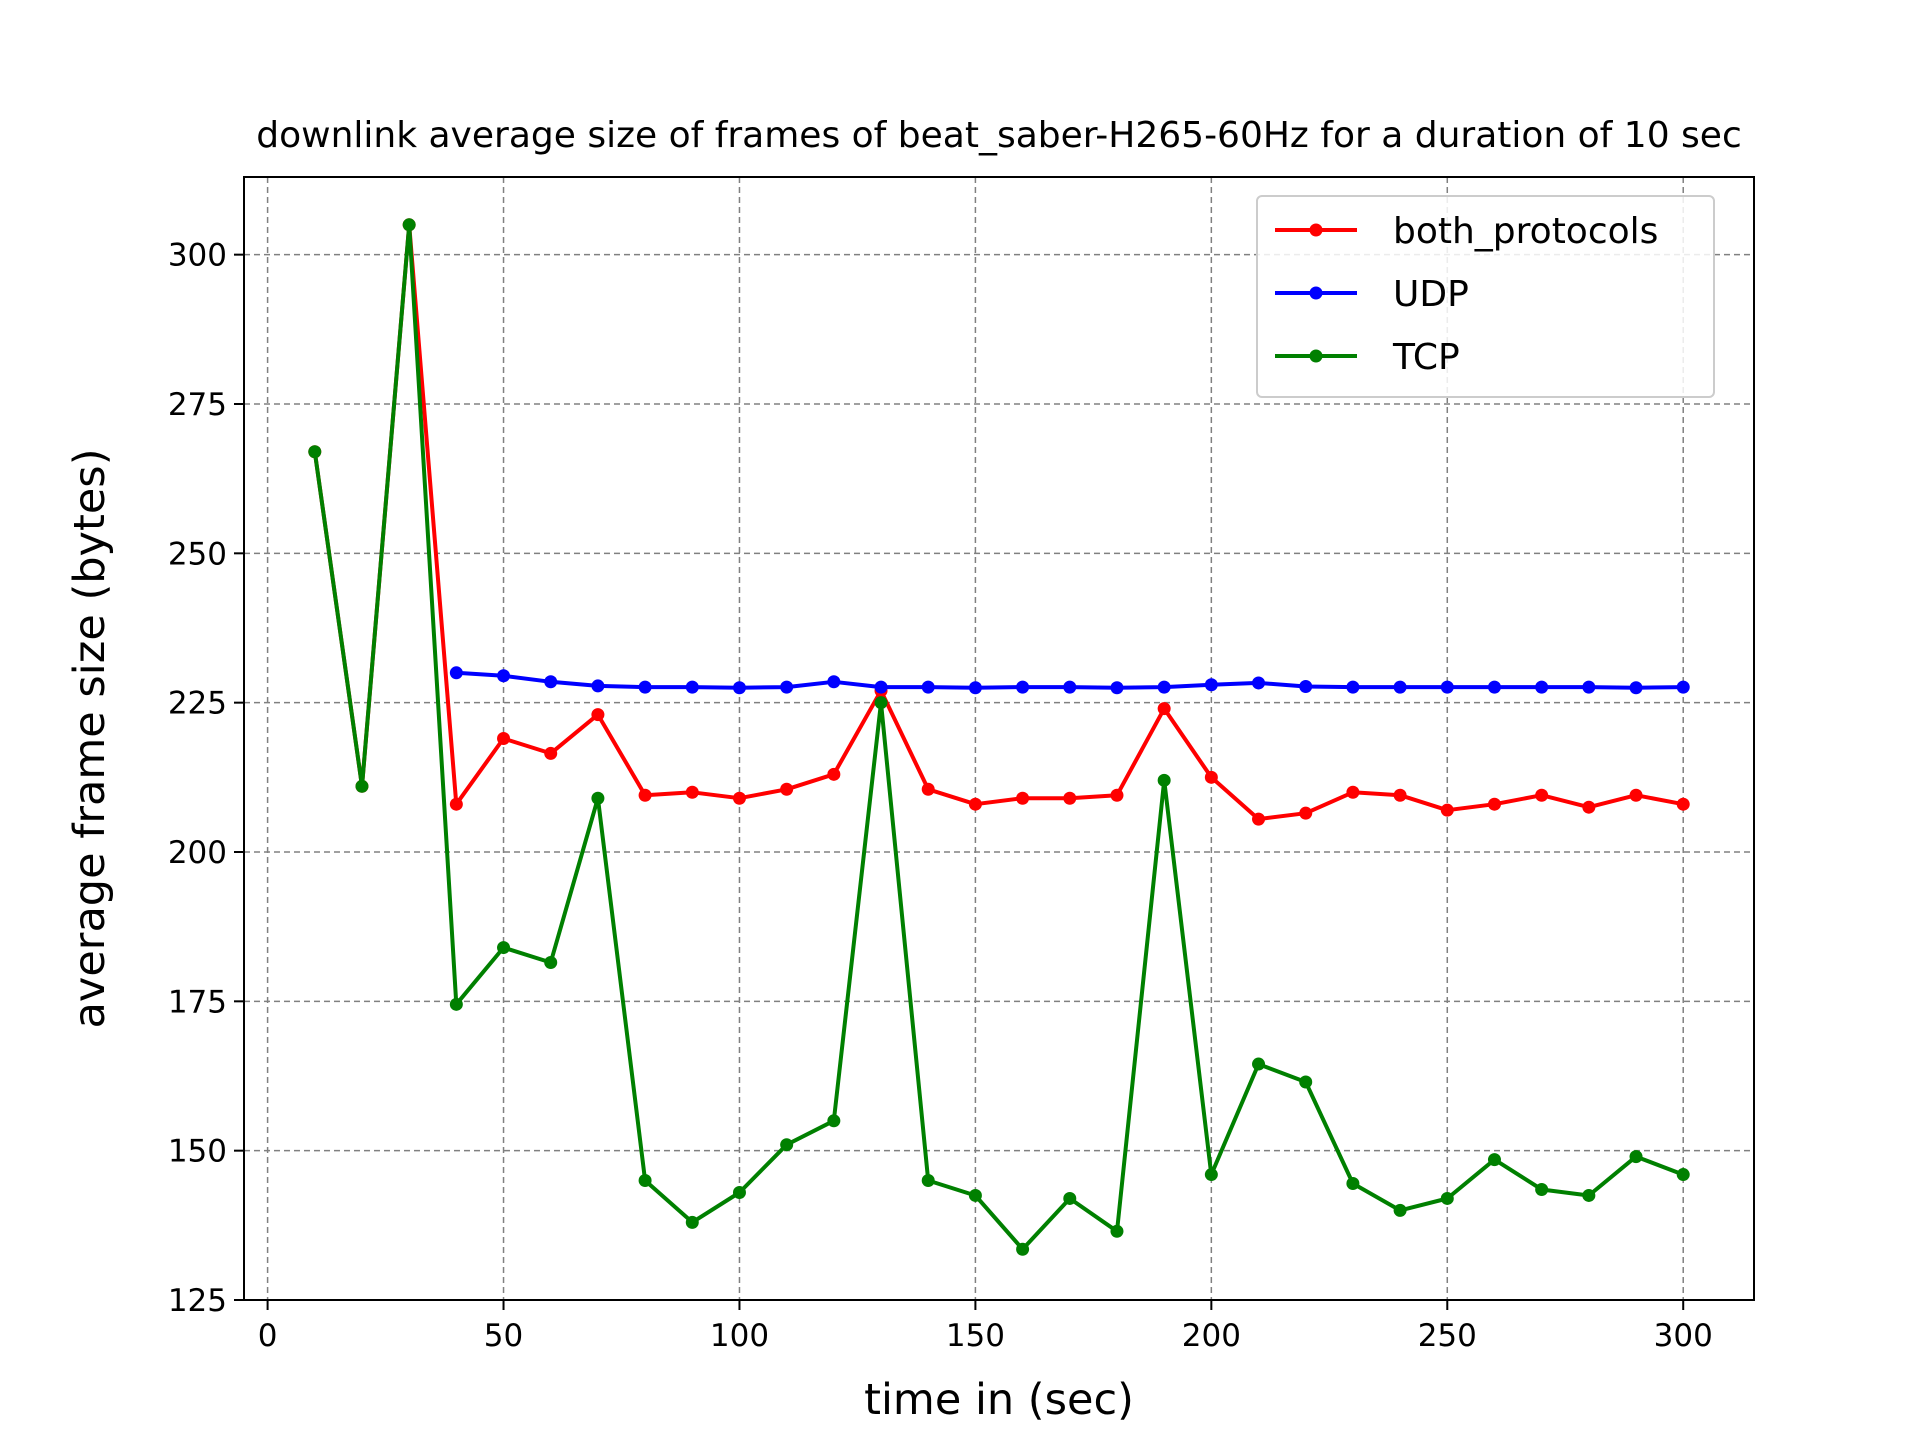 The image size is (1920, 1440). Describe the element at coordinates (197, 853) in the screenshot. I see `y-tick-label: 200` at that location.